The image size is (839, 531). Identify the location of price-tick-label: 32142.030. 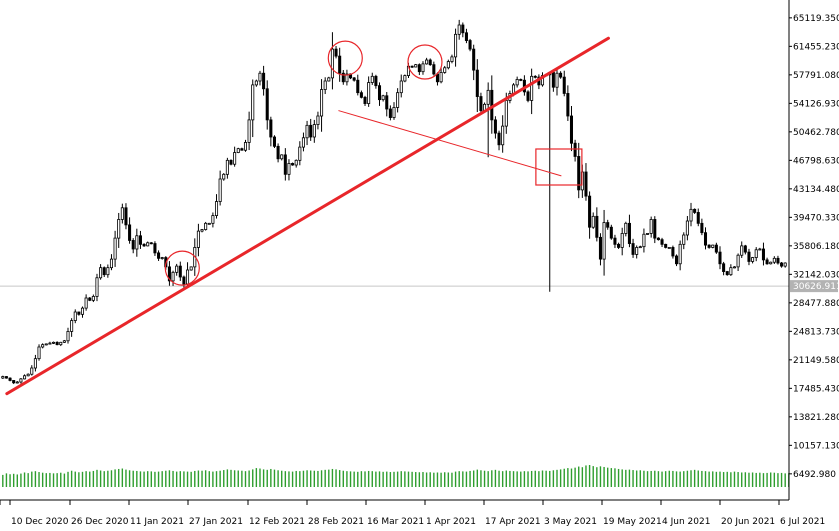
(816, 275).